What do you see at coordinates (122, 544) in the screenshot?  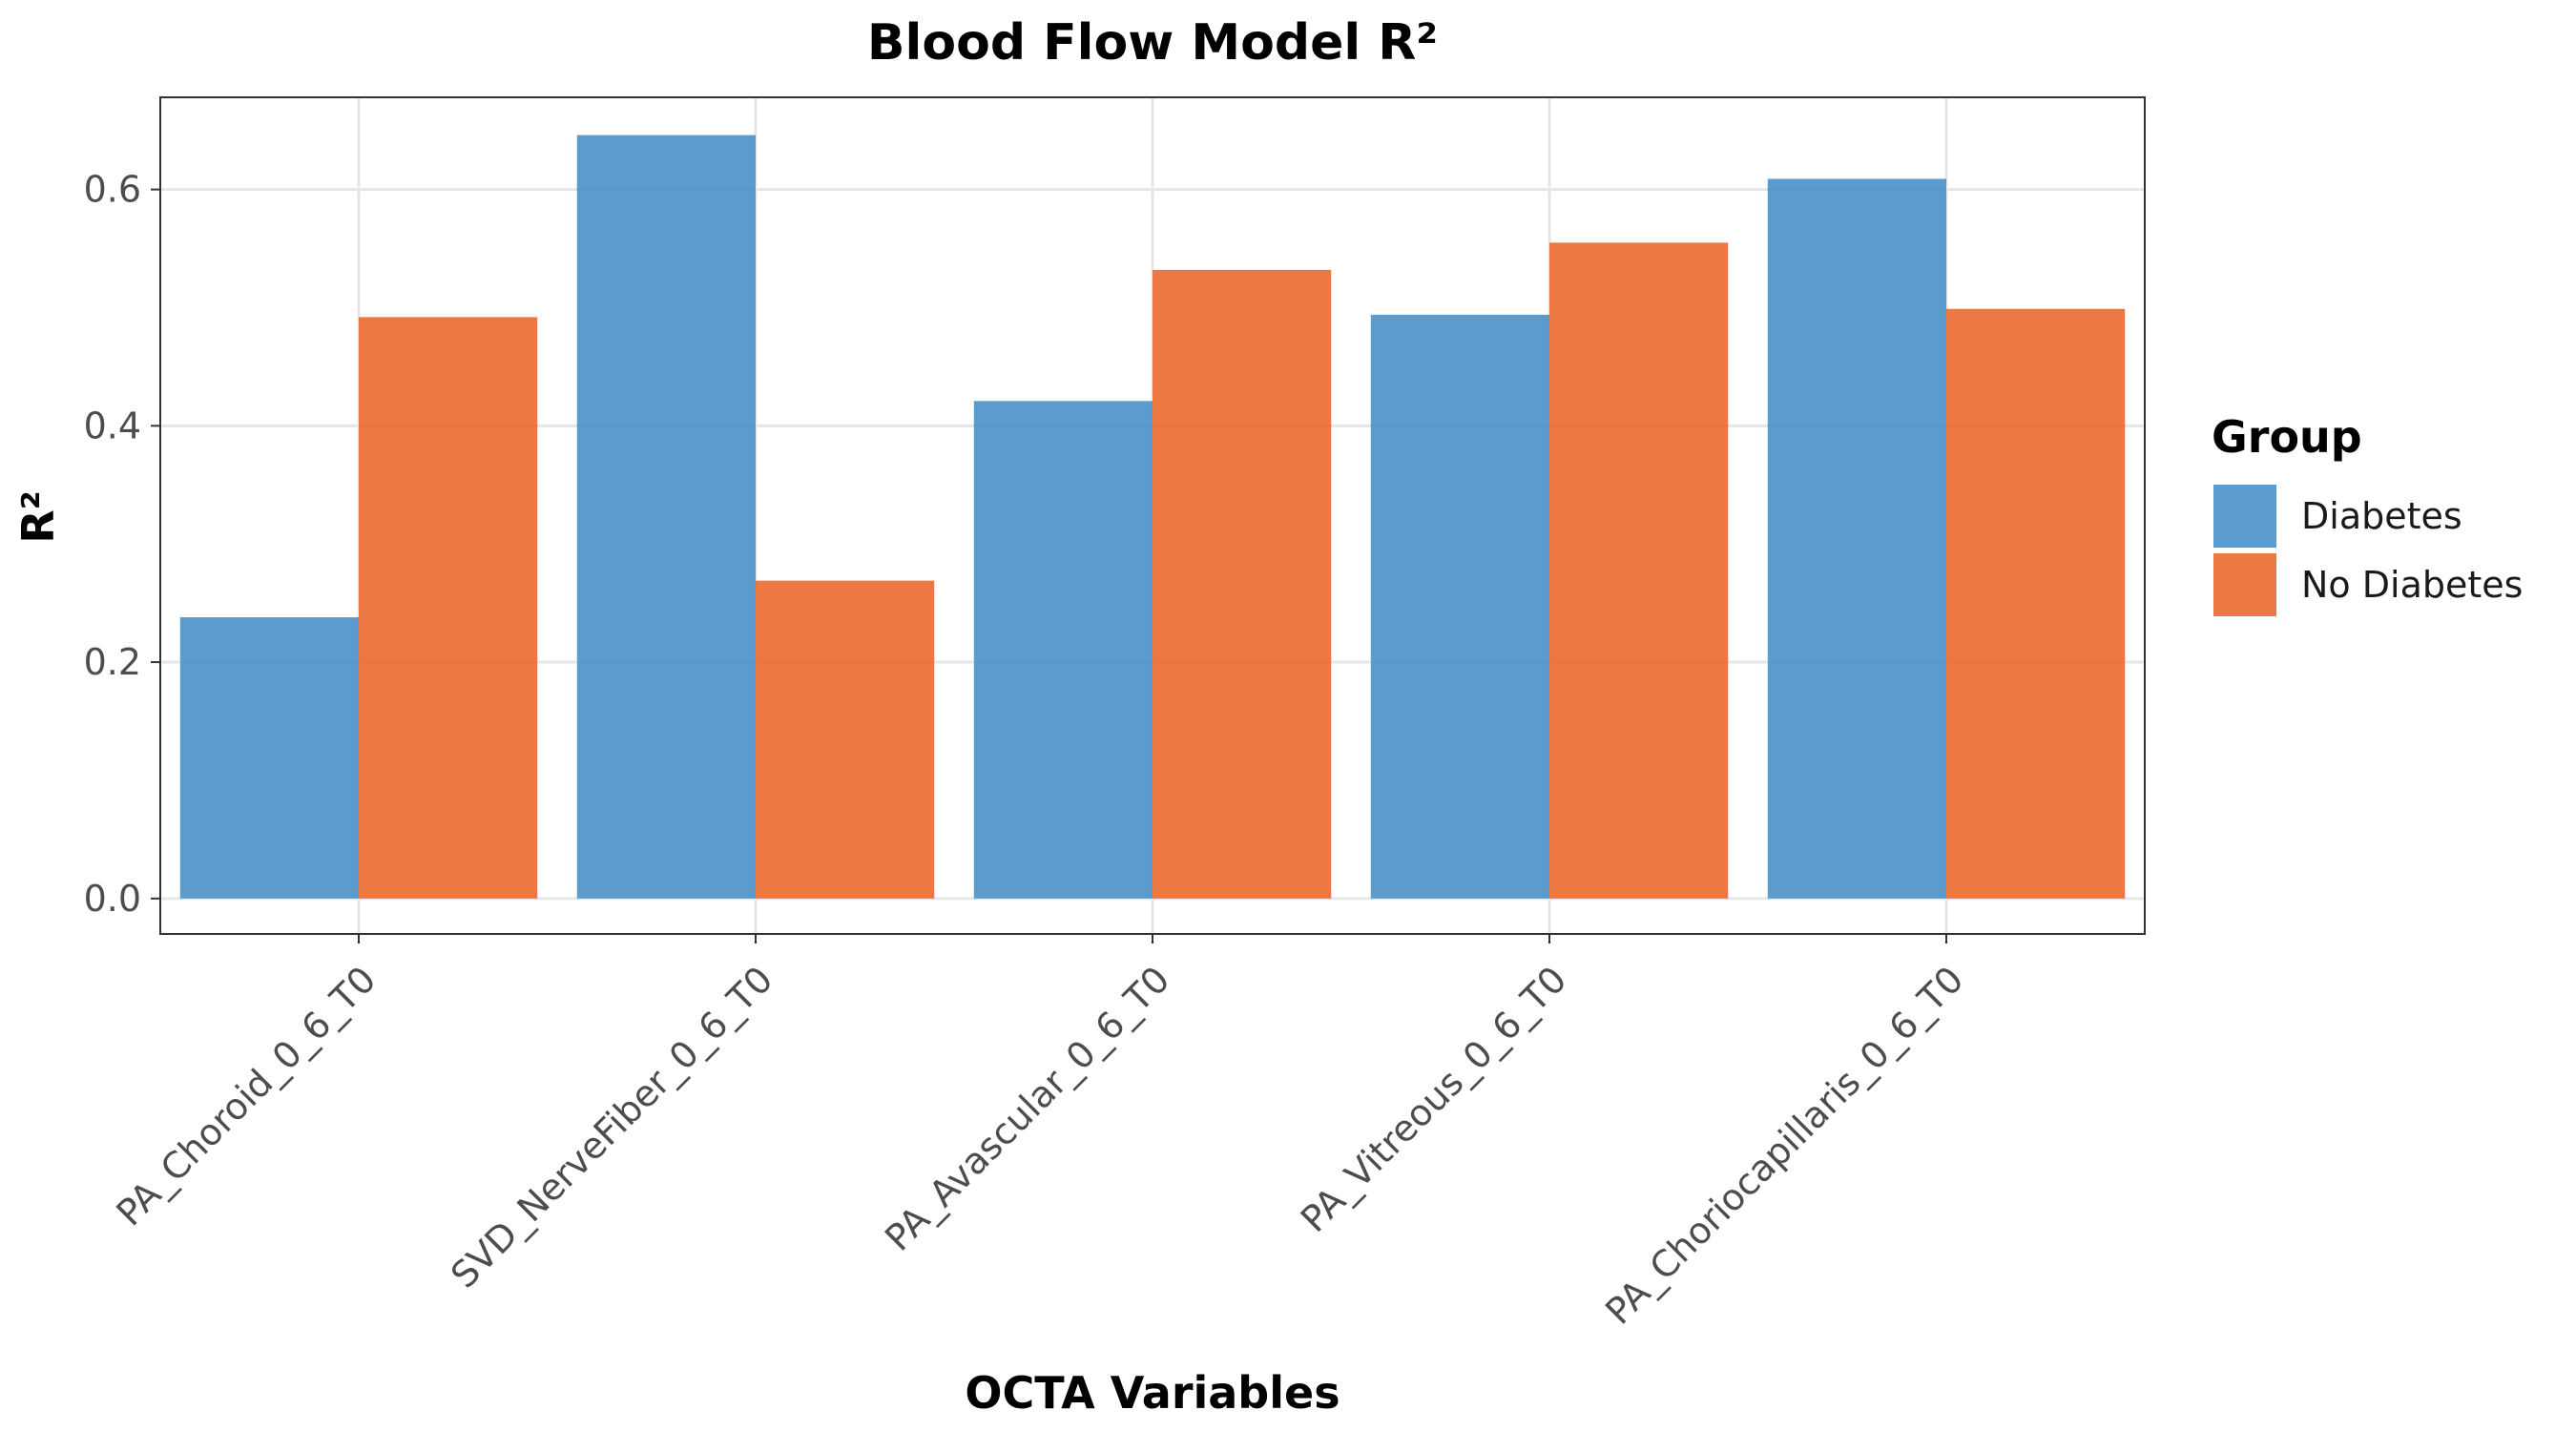 I see `y-axis-ticks: 0.0 0.2 0.4 0.6` at bounding box center [122, 544].